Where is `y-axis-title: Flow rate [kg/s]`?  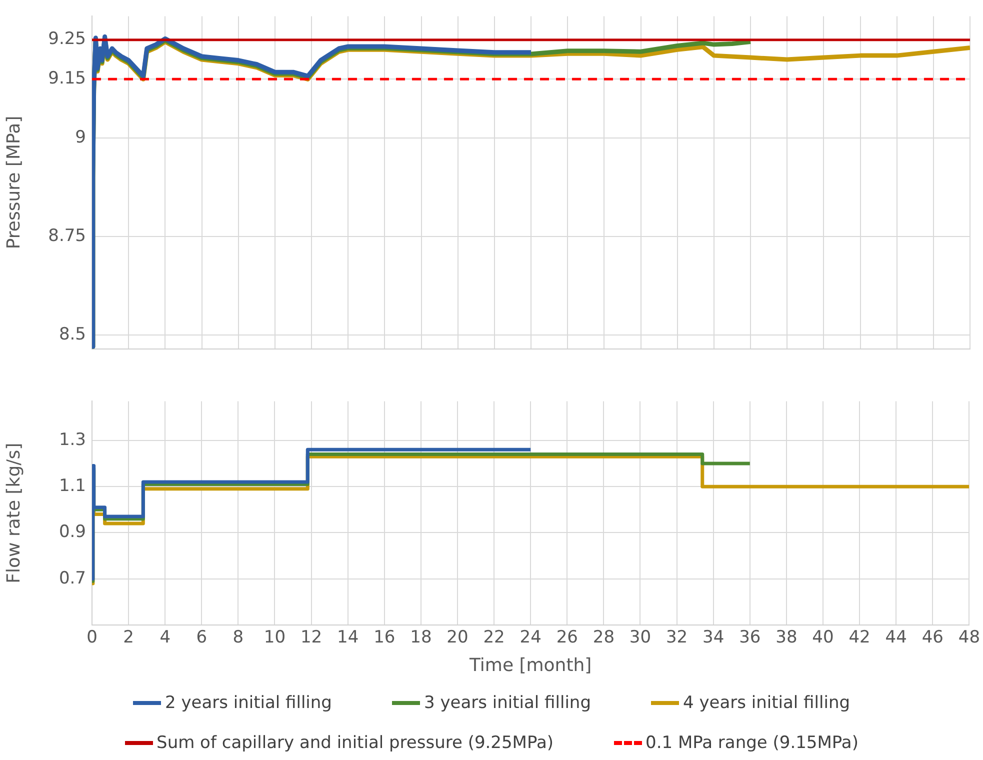
y-axis-title: Flow rate [kg/s] is located at coordinates (13, 513).